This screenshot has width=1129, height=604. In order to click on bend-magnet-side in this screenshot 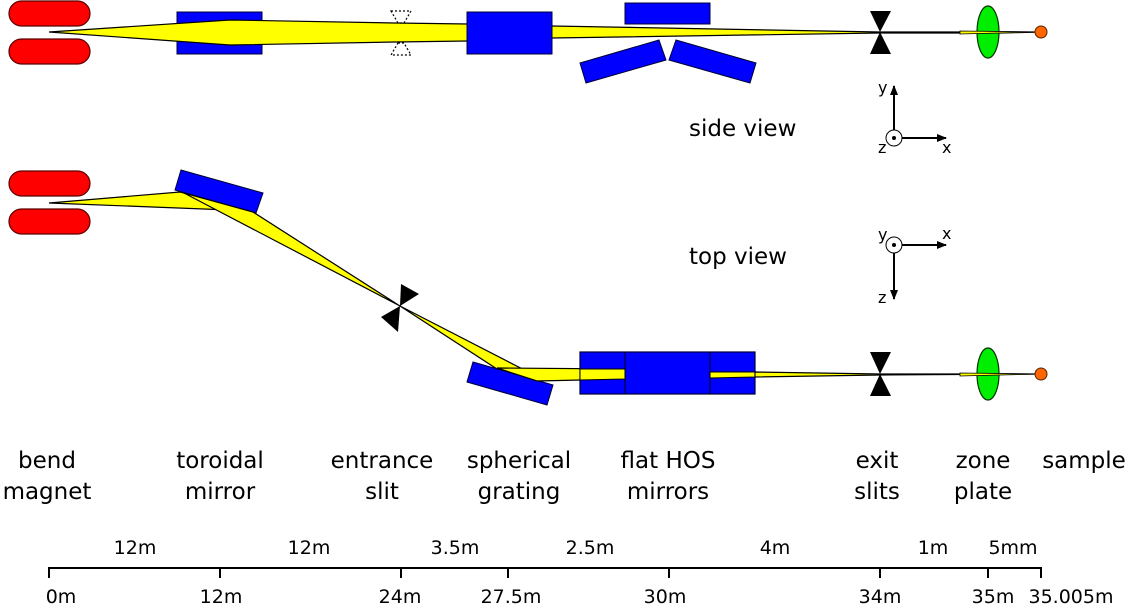, I will do `click(49, 32)`.